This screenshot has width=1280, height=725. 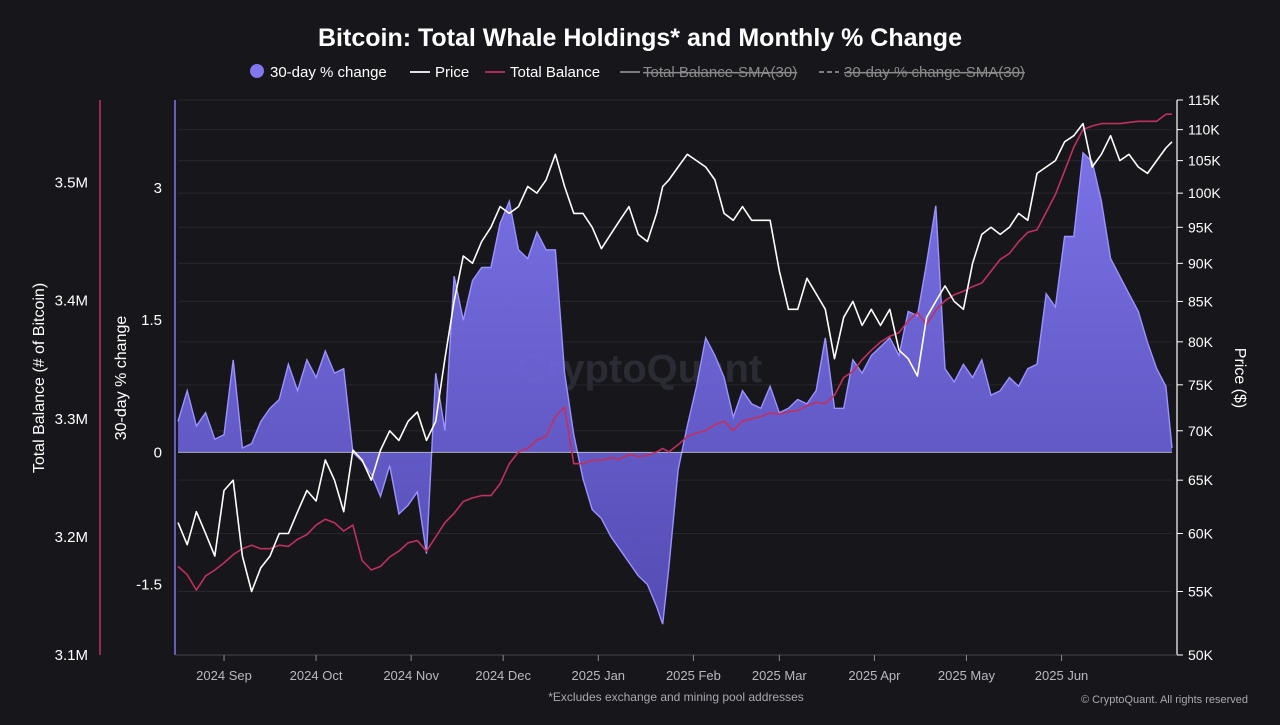 I want to click on change-tick-label: 1.5, so click(x=151, y=320).